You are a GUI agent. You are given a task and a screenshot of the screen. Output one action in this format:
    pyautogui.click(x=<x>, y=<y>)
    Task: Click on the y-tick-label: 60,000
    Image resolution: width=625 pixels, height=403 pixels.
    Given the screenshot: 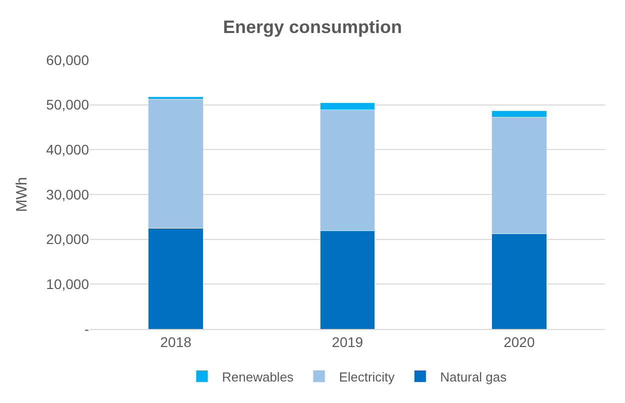 What is the action you would take?
    pyautogui.click(x=68, y=60)
    